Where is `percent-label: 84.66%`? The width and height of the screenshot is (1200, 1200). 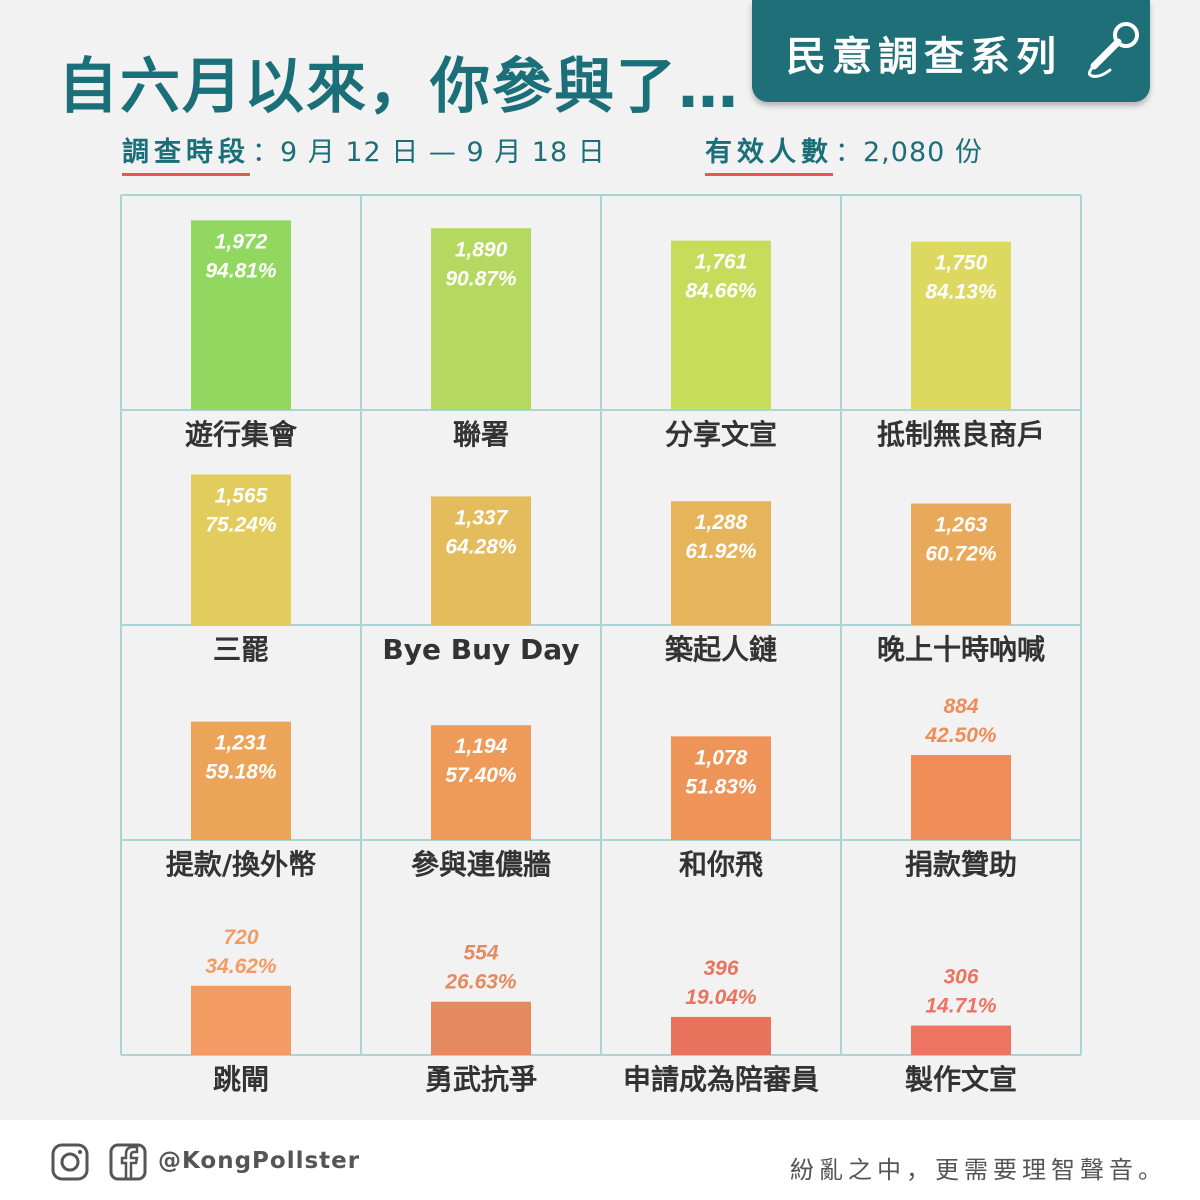 percent-label: 84.66% is located at coordinates (721, 291).